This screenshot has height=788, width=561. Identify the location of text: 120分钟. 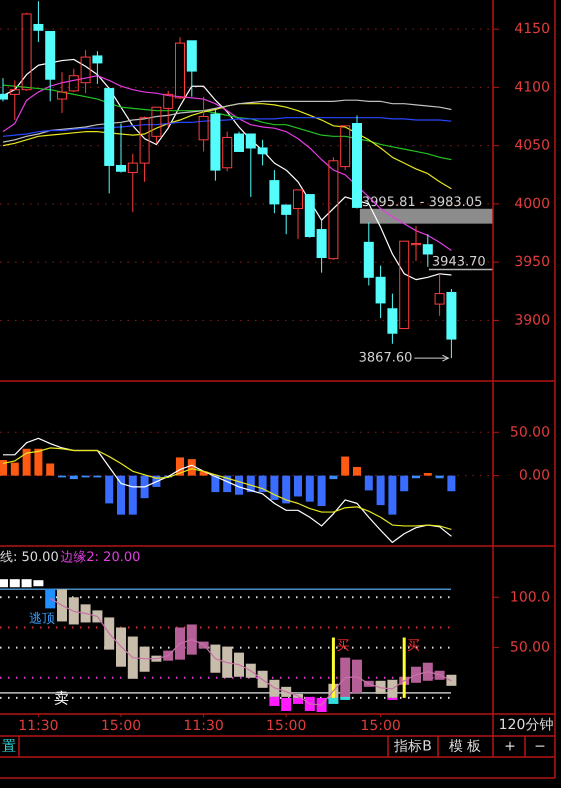
(526, 725).